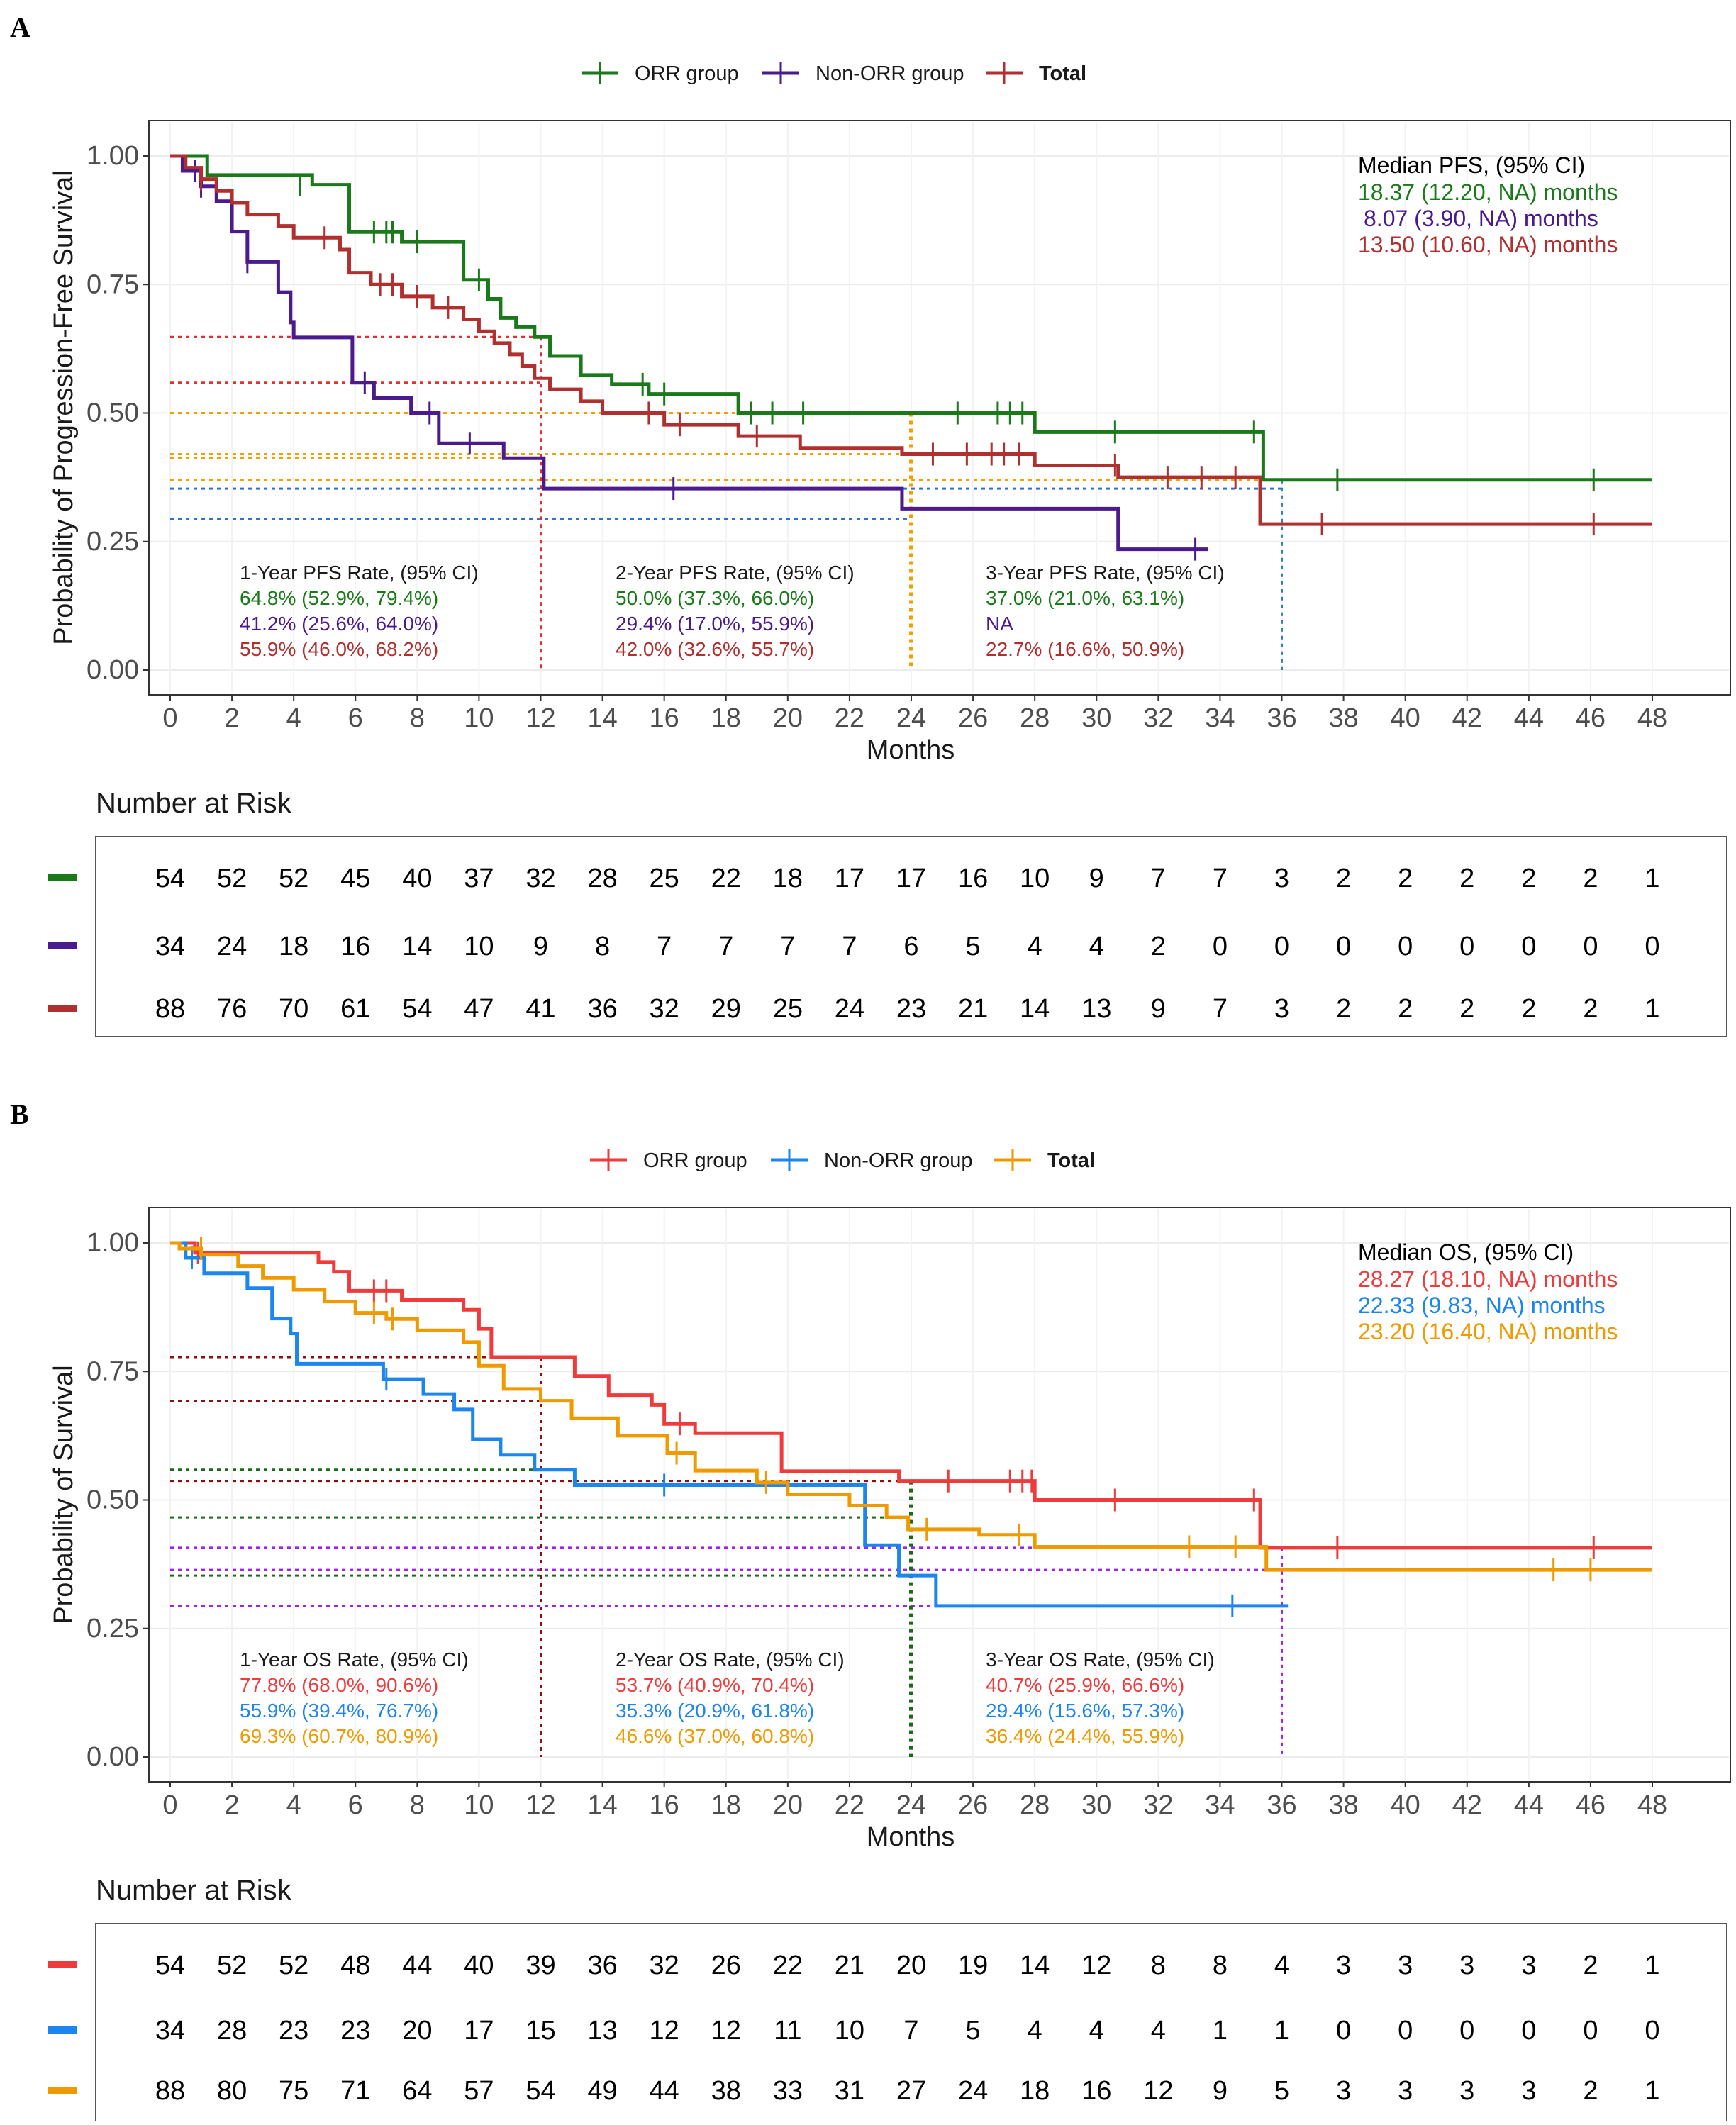 The image size is (1736, 2125). Describe the element at coordinates (849, 718) in the screenshot. I see `x-tick-label: 22` at that location.